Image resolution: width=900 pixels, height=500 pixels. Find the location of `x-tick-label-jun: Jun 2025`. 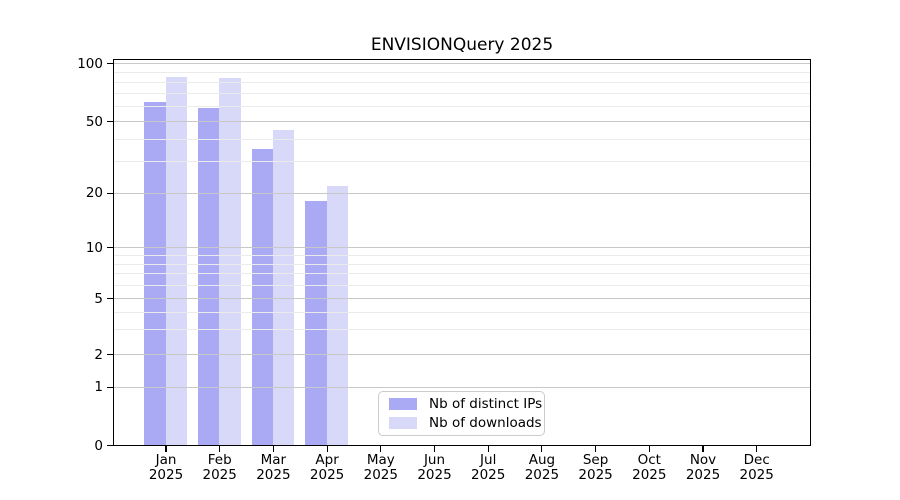

x-tick-label-jun: Jun 2025 is located at coordinates (434, 467).